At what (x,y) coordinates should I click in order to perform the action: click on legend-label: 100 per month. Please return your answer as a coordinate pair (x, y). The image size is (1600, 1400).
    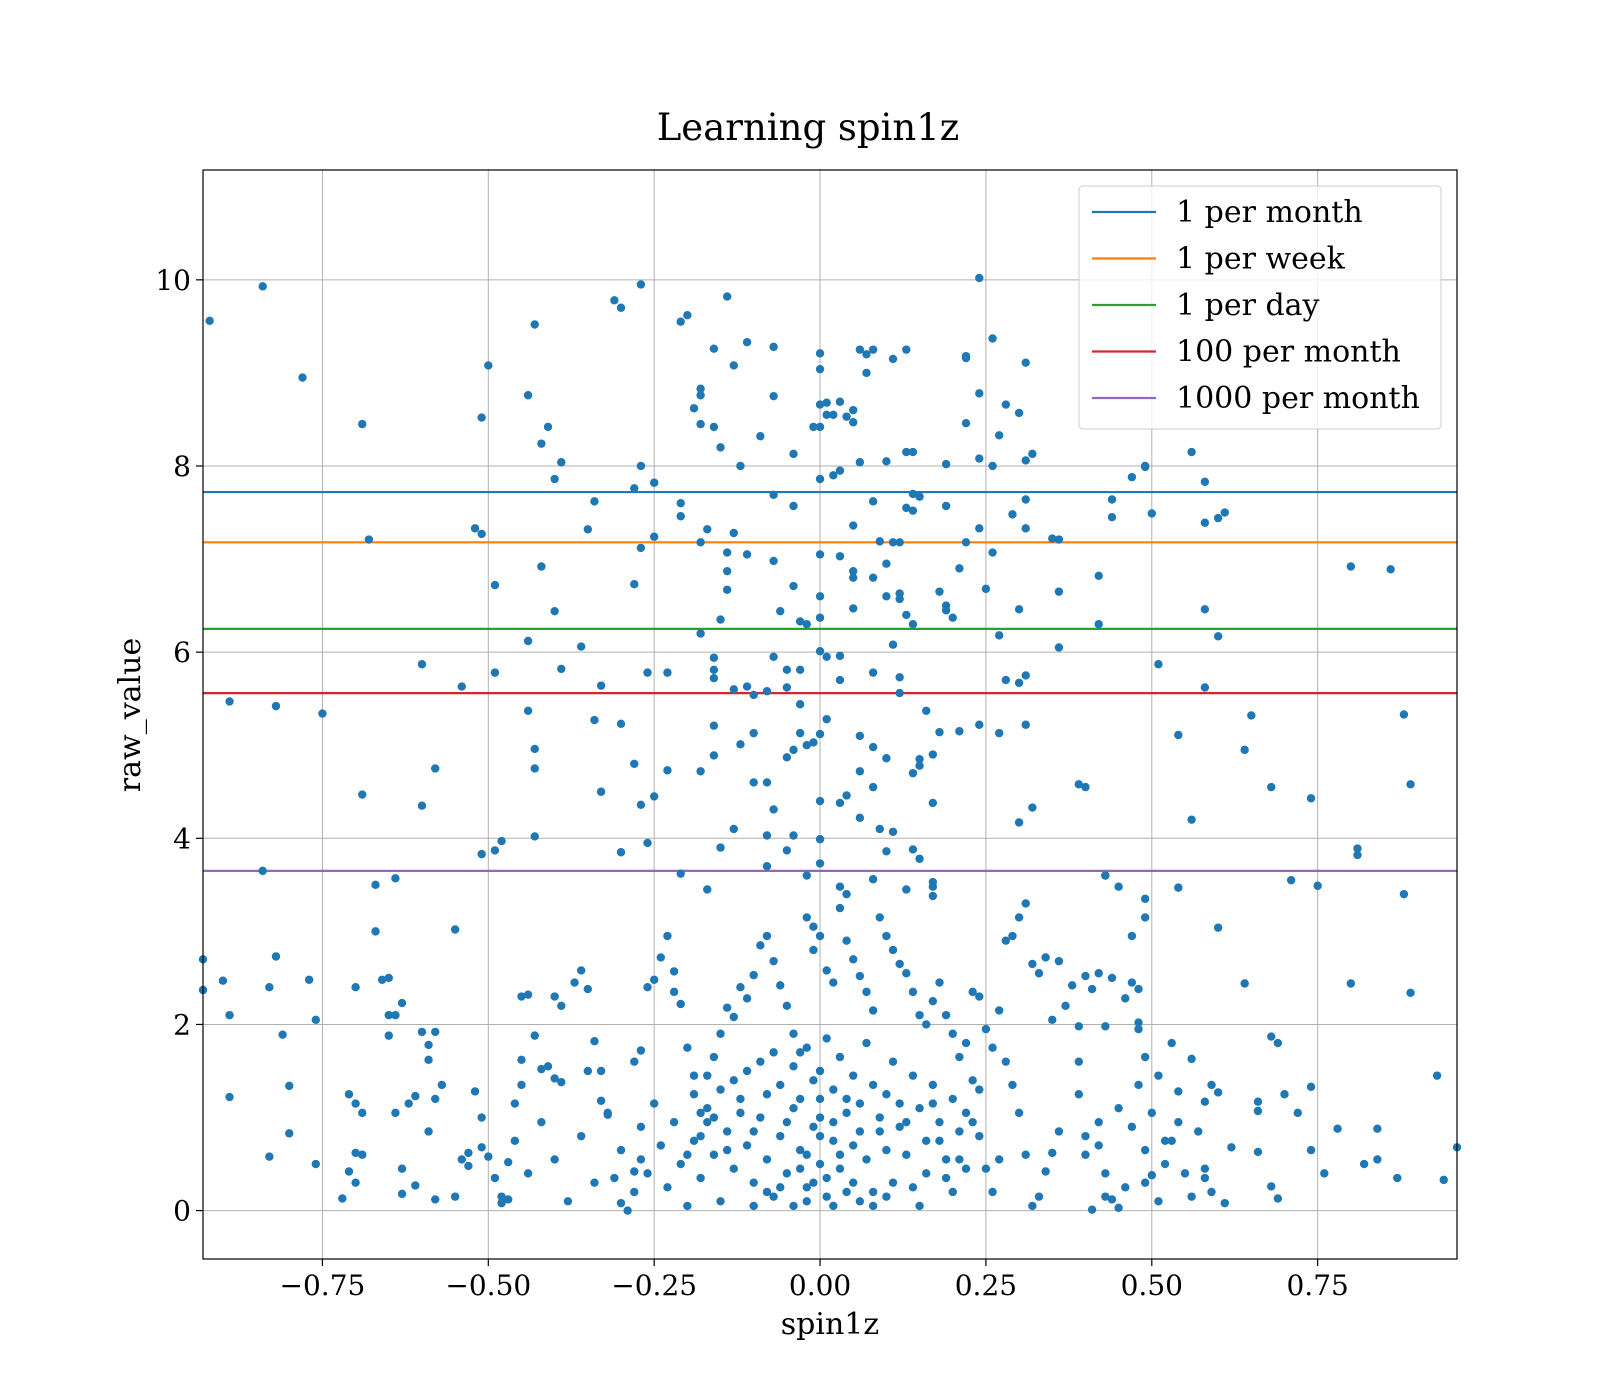
    Looking at the image, I should click on (1288, 352).